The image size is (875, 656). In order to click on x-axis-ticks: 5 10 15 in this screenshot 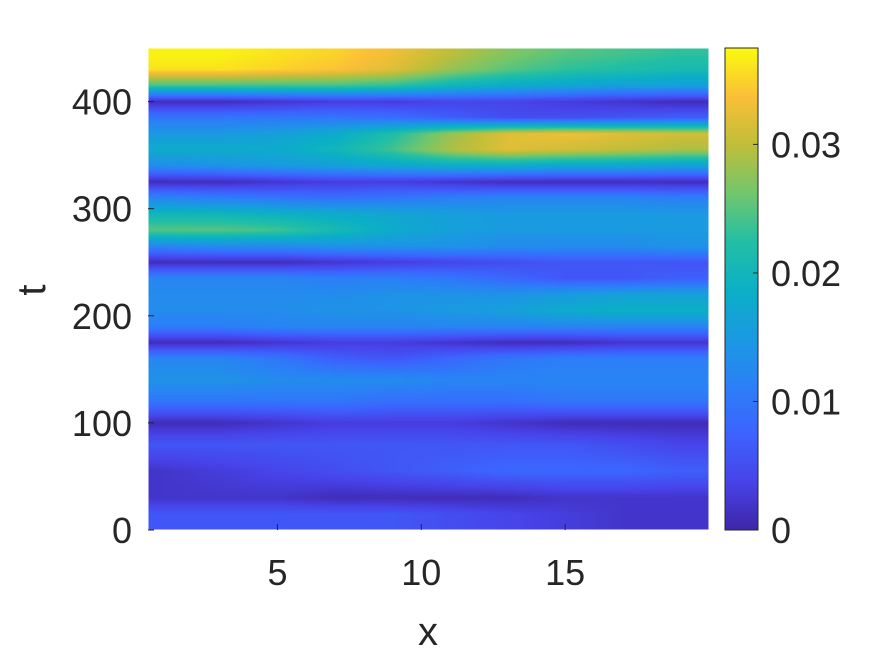, I will do `click(426, 558)`.